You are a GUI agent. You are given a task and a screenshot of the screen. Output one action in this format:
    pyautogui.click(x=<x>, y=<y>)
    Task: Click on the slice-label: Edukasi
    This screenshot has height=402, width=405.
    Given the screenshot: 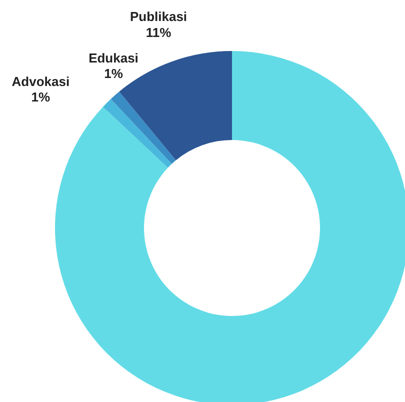 What is the action you would take?
    pyautogui.click(x=113, y=58)
    